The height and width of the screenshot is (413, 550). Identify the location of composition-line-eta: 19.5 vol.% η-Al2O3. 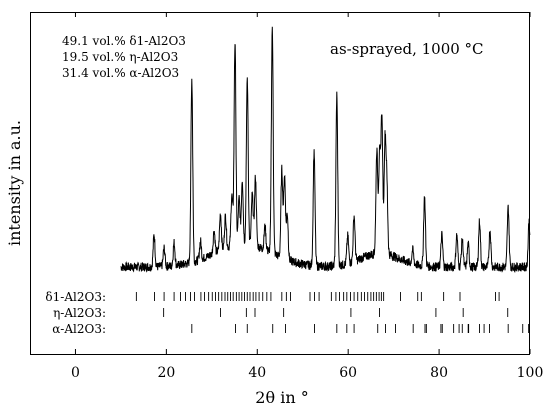
(120, 57).